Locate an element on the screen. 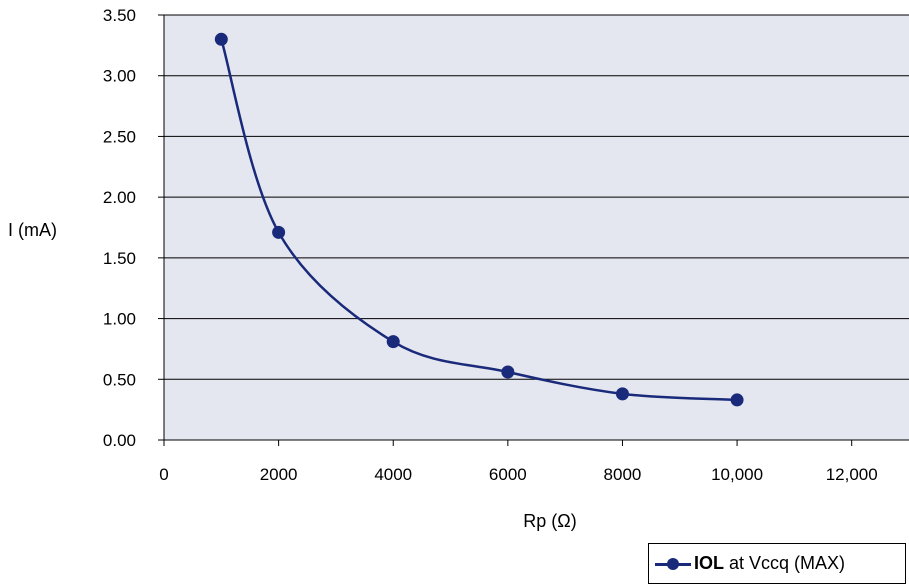 The height and width of the screenshot is (586, 909). x-tick-label: 6000 is located at coordinates (508, 474).